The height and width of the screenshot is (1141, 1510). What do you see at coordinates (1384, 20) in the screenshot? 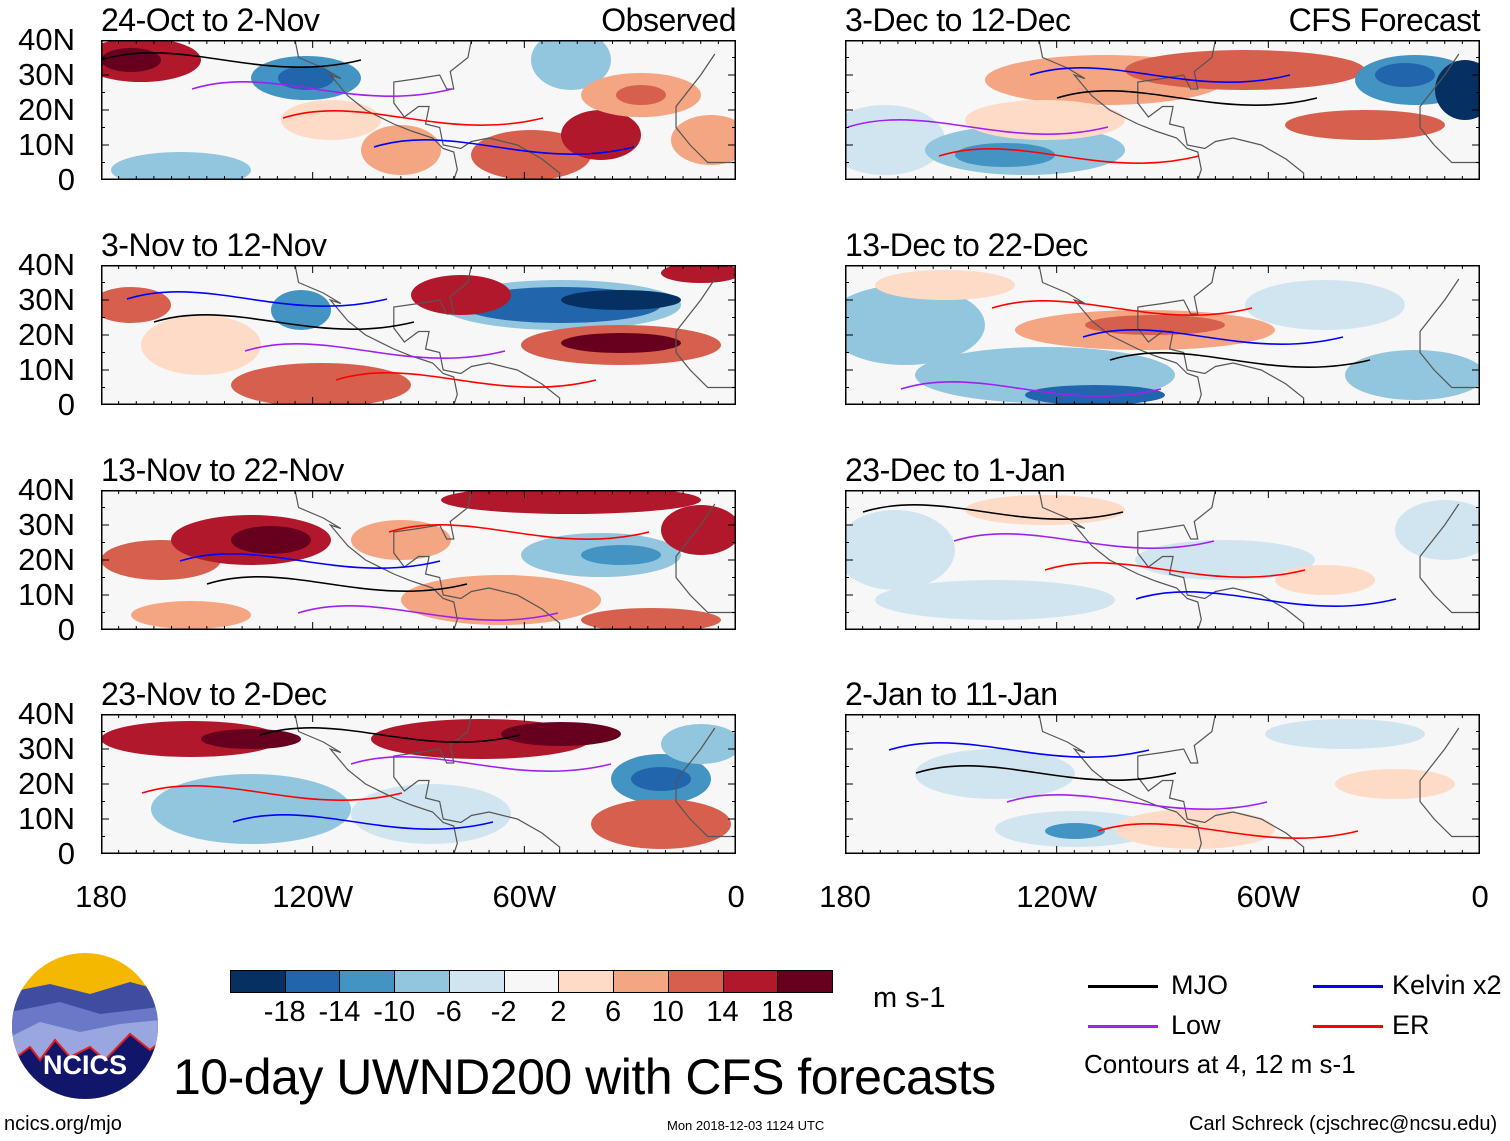
I see `forecast-label: CFS Forecast` at bounding box center [1384, 20].